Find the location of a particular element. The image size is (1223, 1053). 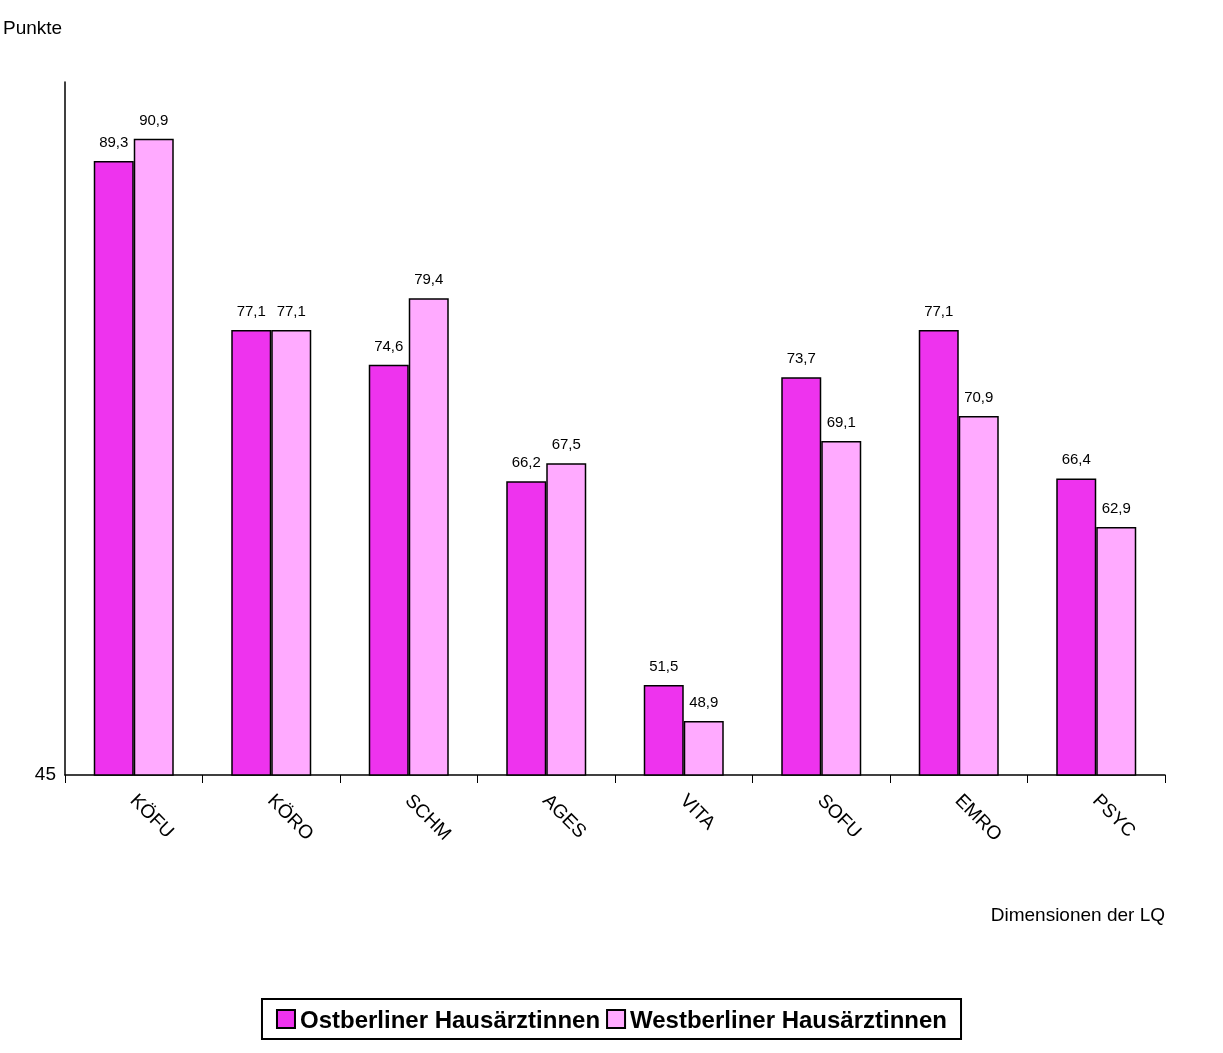

data-label: 89,3 is located at coordinates (114, 141).